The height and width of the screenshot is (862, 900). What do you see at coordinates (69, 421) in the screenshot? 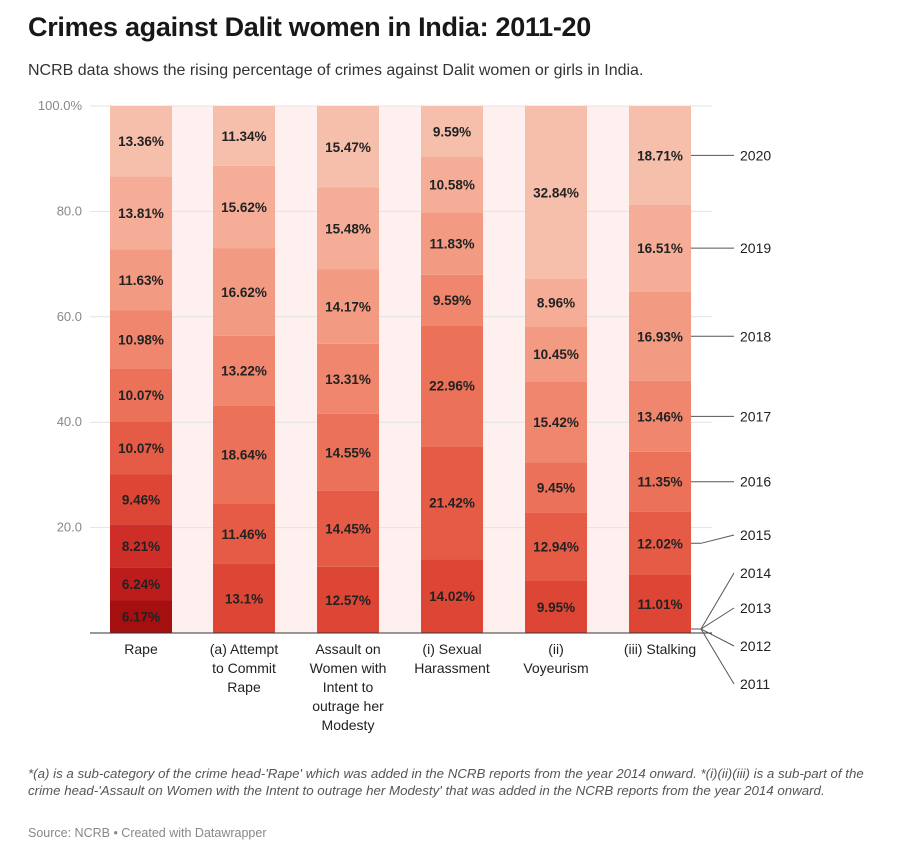
I see `y-tick-label: 40.0` at bounding box center [69, 421].